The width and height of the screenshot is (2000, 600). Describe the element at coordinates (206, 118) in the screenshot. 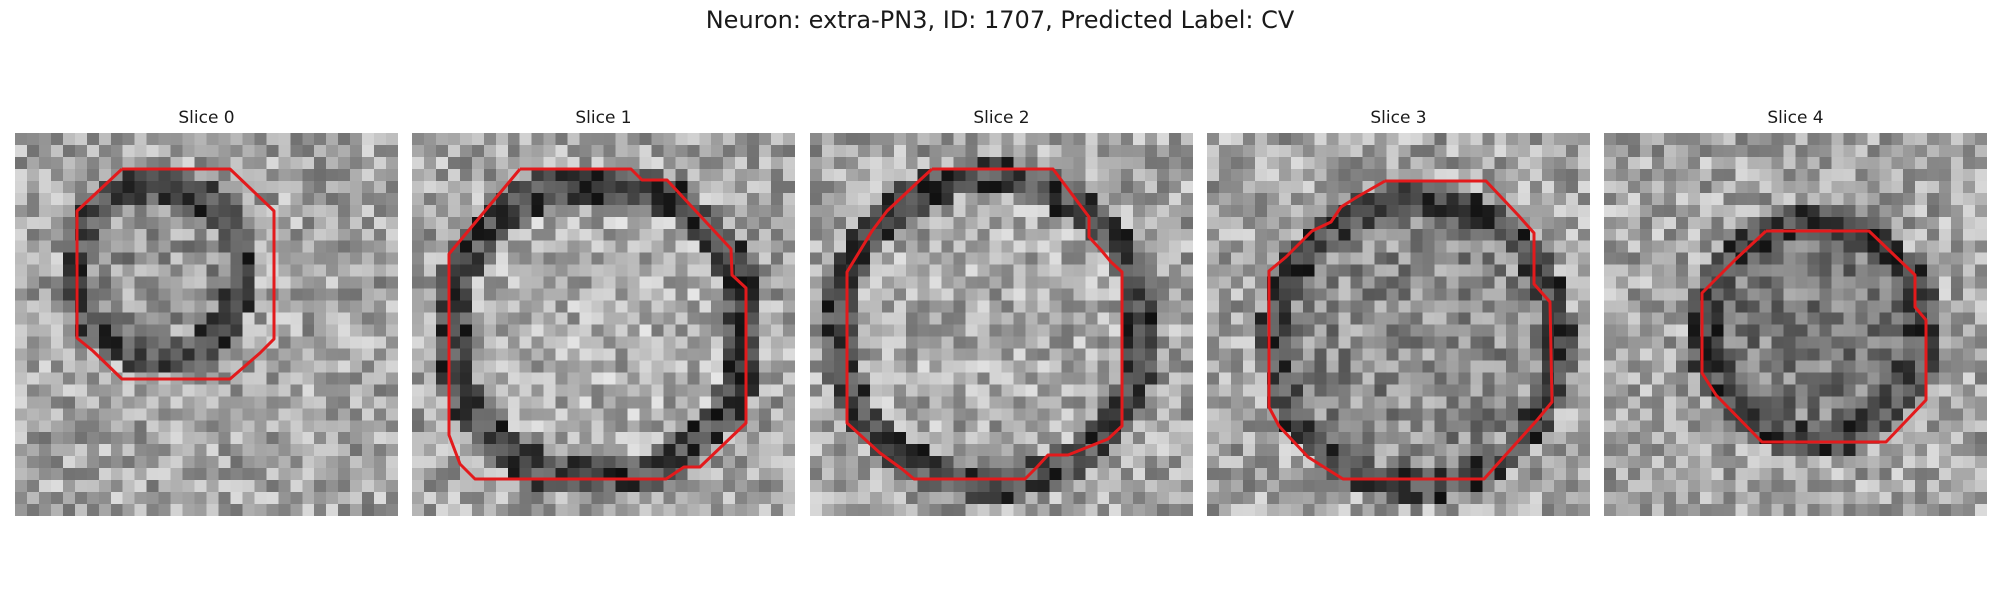

I see `slice-title: Slice 0` at that location.